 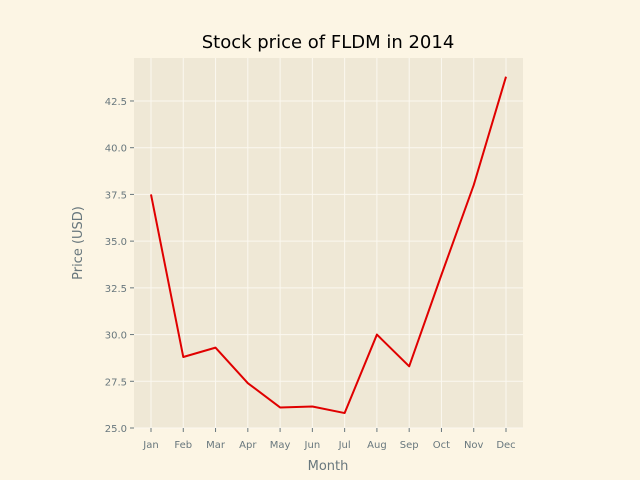 I want to click on x-tick-label: Jan, so click(x=150, y=445).